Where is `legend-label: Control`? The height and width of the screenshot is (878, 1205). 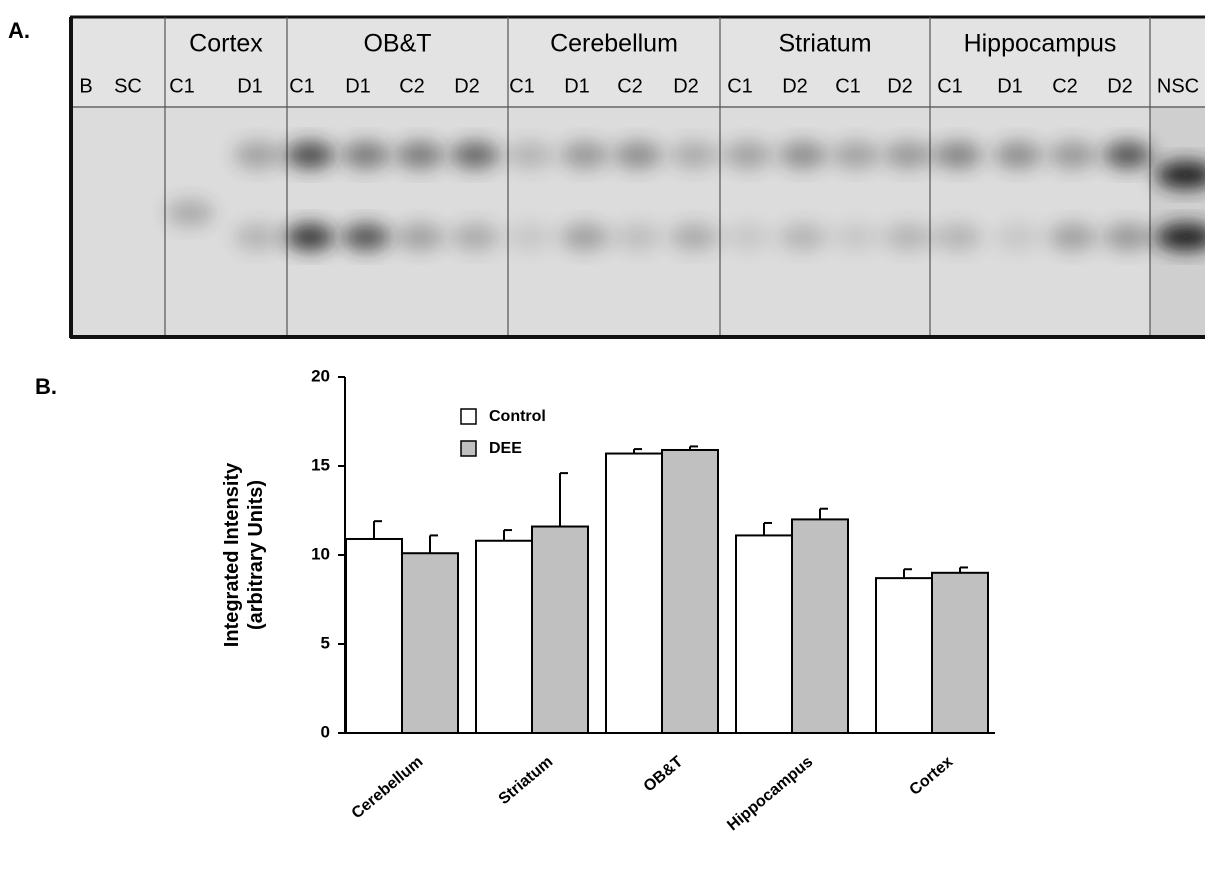
legend-label: Control is located at coordinates (517, 416).